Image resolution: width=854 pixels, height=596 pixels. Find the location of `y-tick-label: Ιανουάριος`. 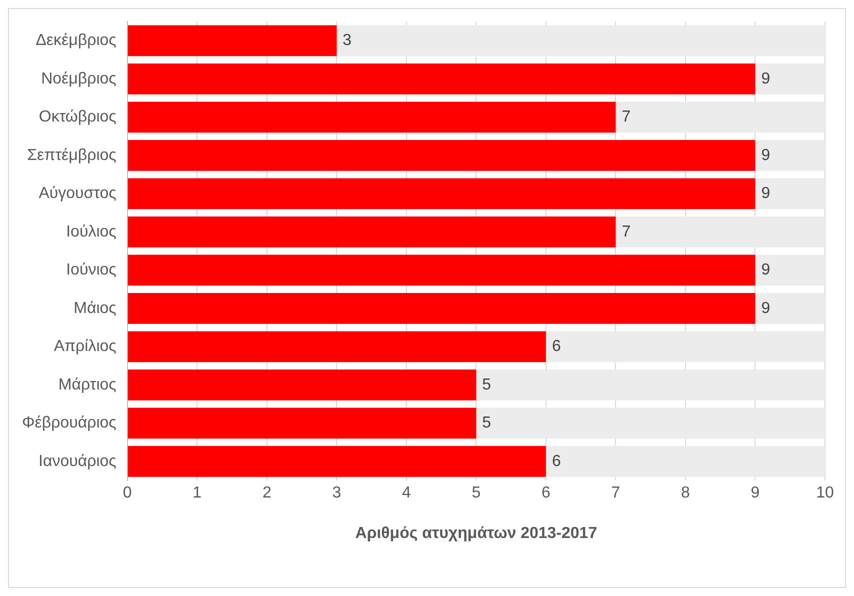

y-tick-label: Ιανουάριος is located at coordinates (77, 461).